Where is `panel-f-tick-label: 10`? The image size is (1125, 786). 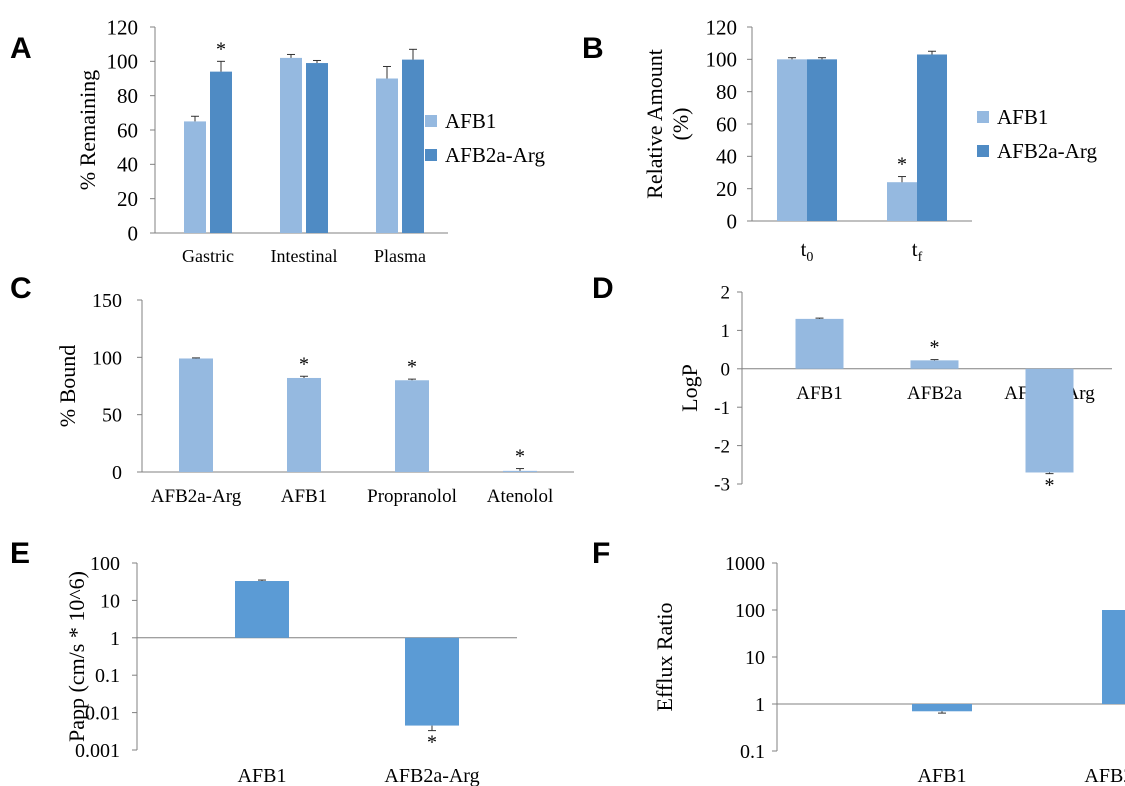
panel-f-tick-label: 10 is located at coordinates (755, 658).